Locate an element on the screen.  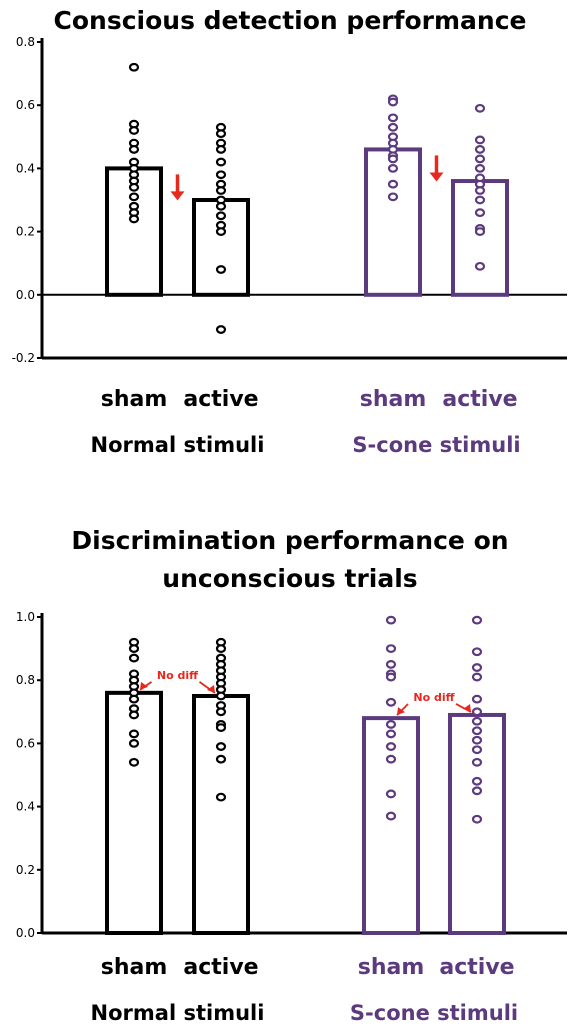
chart2-y-tick-label: 0.8 is located at coordinates (25, 680).